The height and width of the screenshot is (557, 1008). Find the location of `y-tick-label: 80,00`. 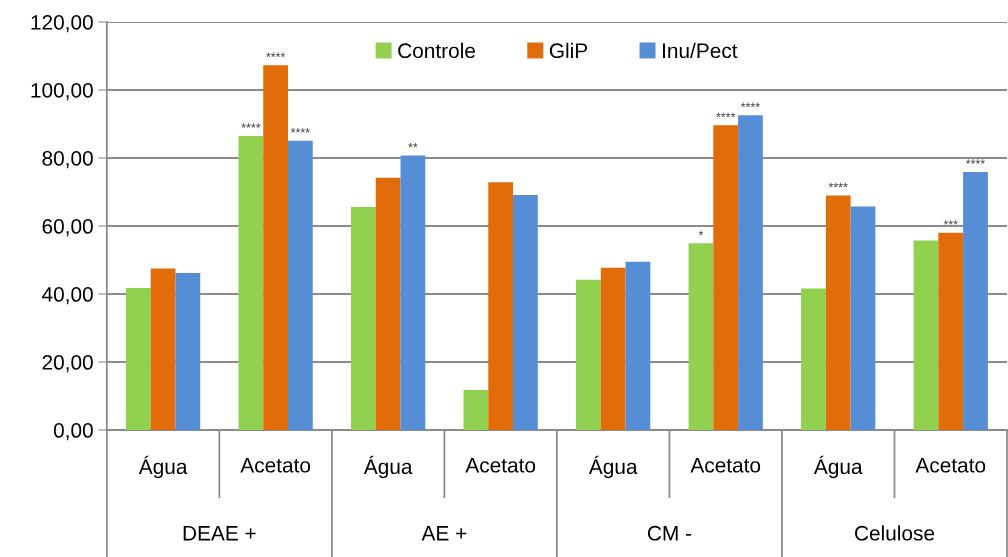

y-tick-label: 80,00 is located at coordinates (67, 160).